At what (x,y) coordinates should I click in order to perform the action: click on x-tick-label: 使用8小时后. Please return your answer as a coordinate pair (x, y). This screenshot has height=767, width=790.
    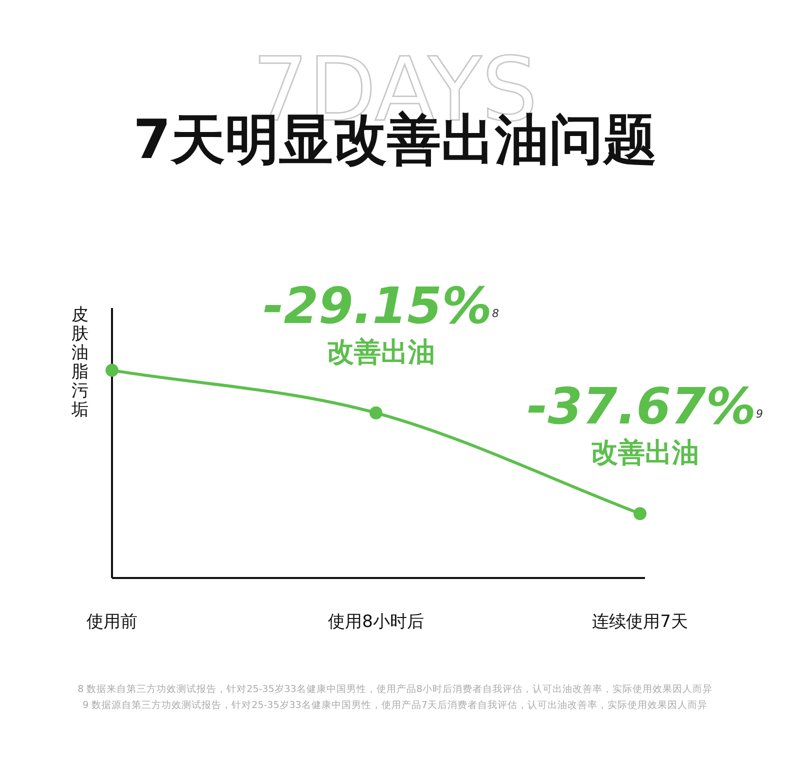
    Looking at the image, I should click on (376, 622).